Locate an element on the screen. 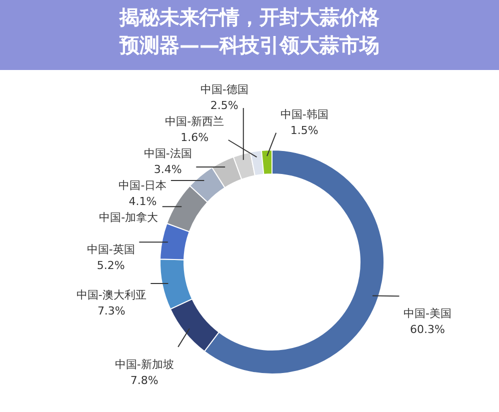  data-label: 4.1% is located at coordinates (142, 201).